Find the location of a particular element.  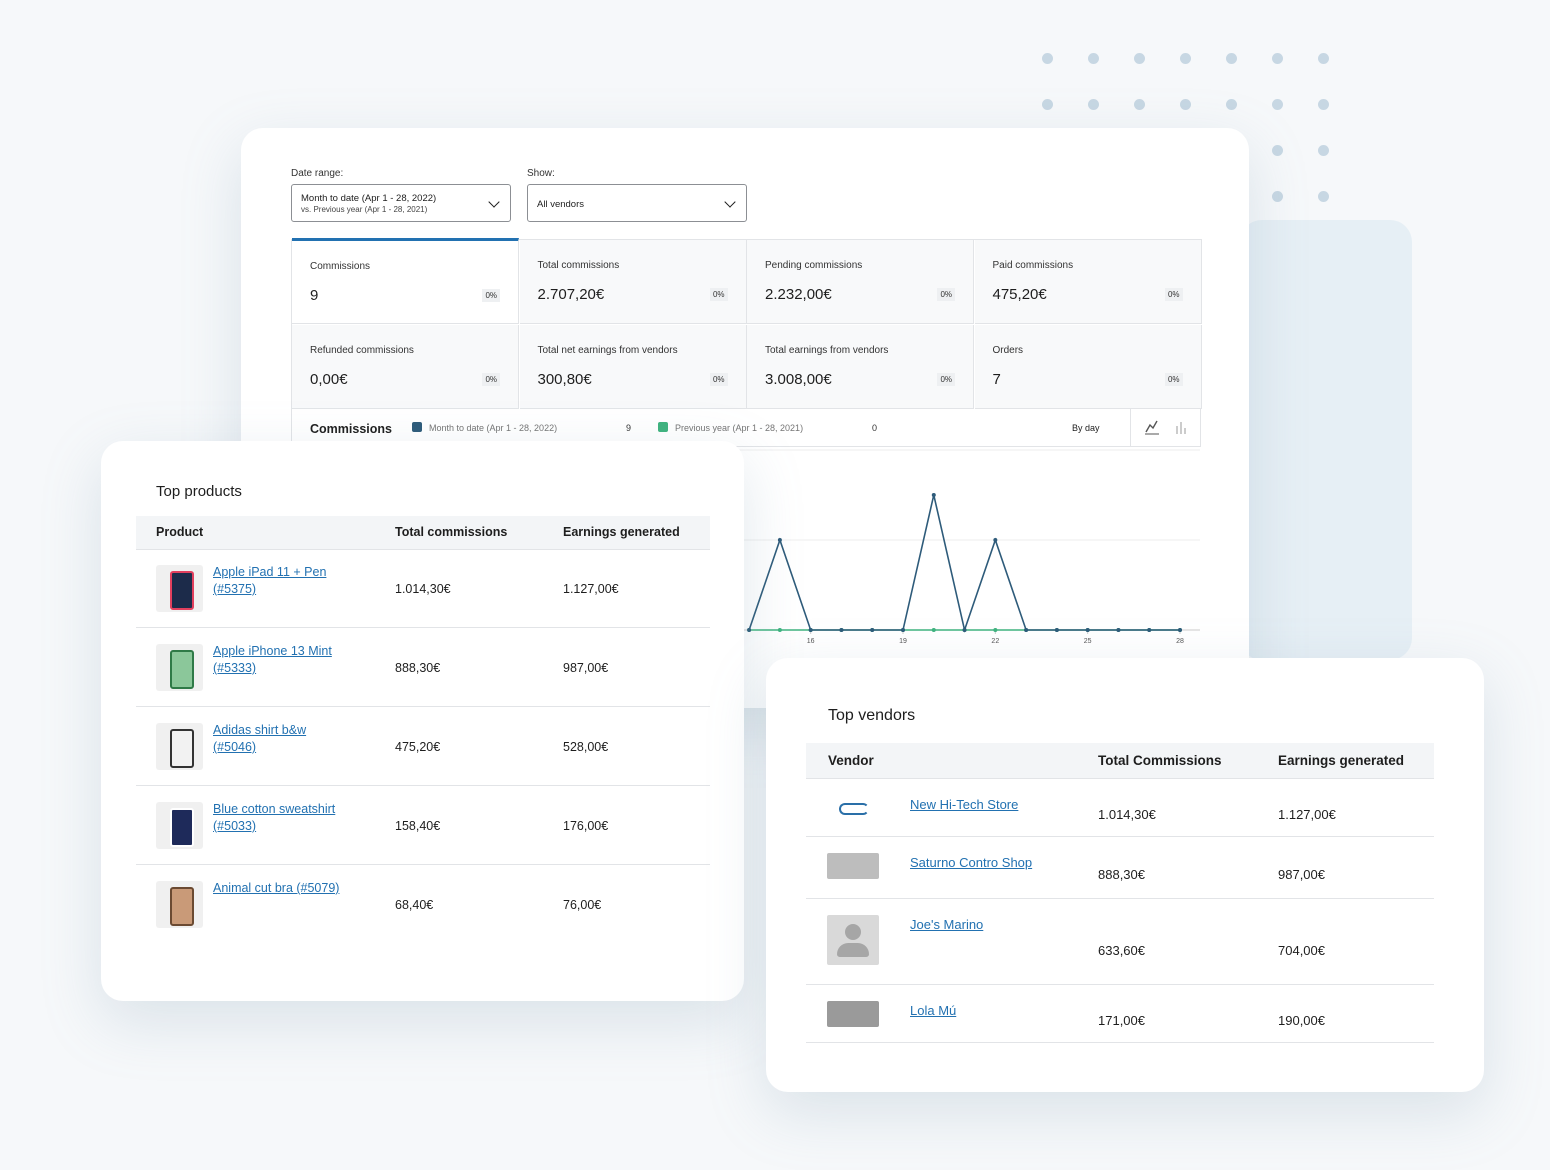

stat-card: Total net earnings from vendors 300,80€ 0% is located at coordinates (633, 367).